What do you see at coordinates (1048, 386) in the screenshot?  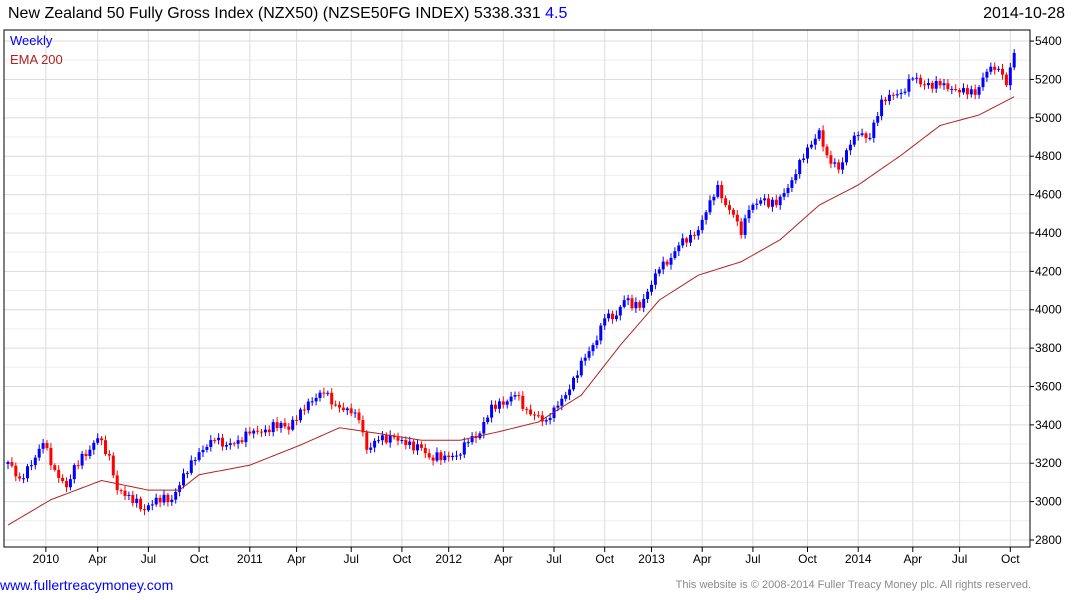 I see `y-tick-label: 3600` at bounding box center [1048, 386].